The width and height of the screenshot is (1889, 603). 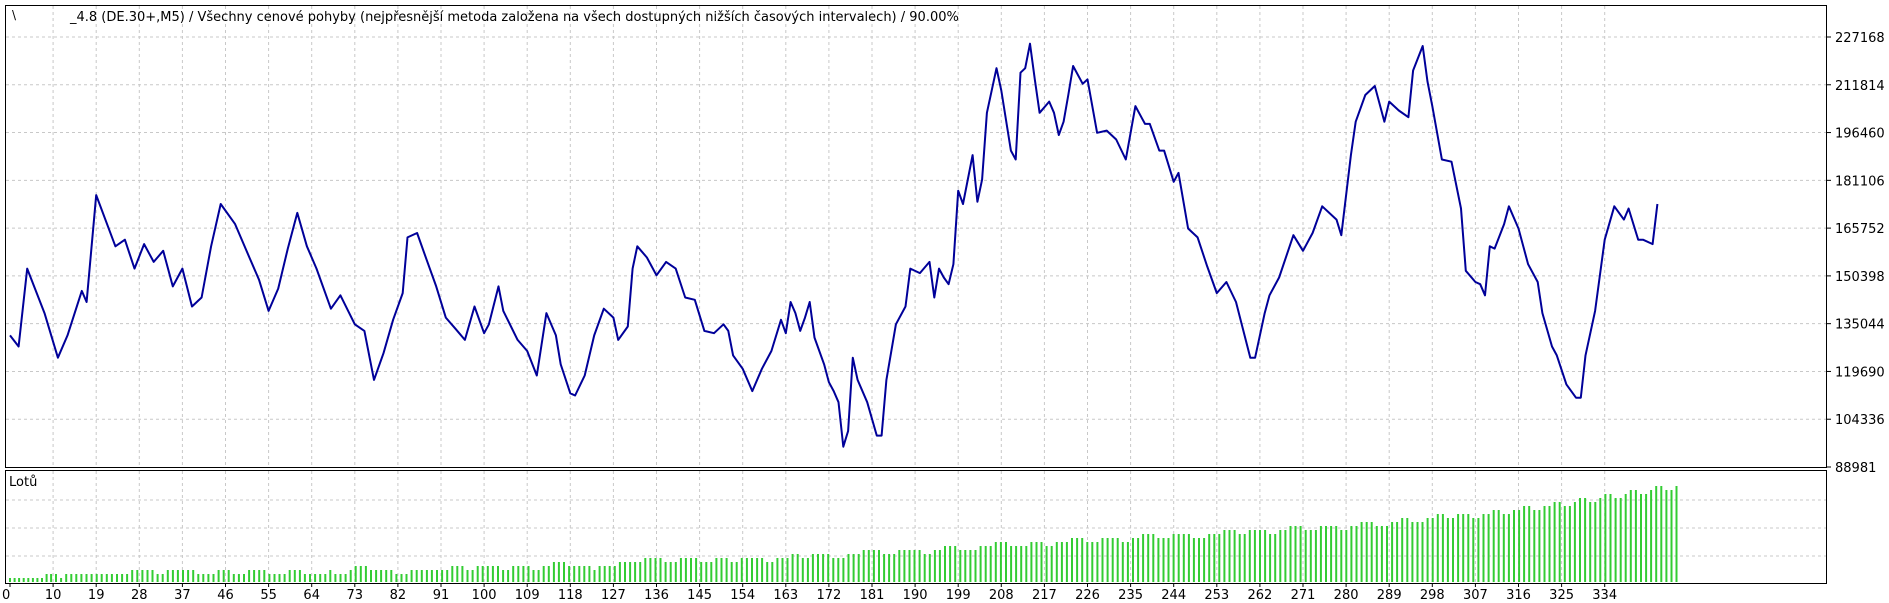 What do you see at coordinates (872, 595) in the screenshot?
I see `x-tick-label: 181` at bounding box center [872, 595].